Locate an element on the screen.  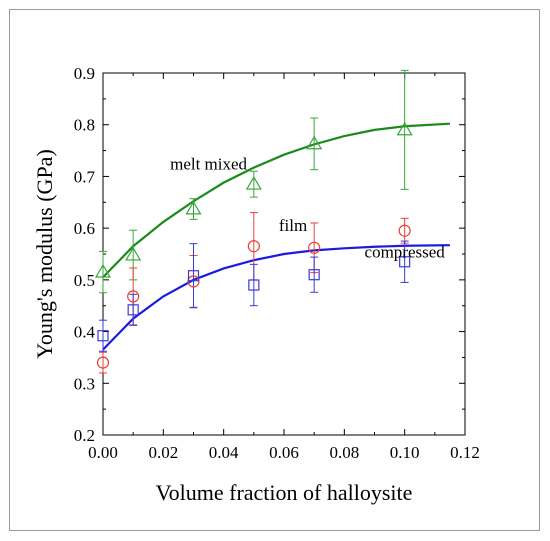
y-tick-label: 0.6 is located at coordinates (84, 228).